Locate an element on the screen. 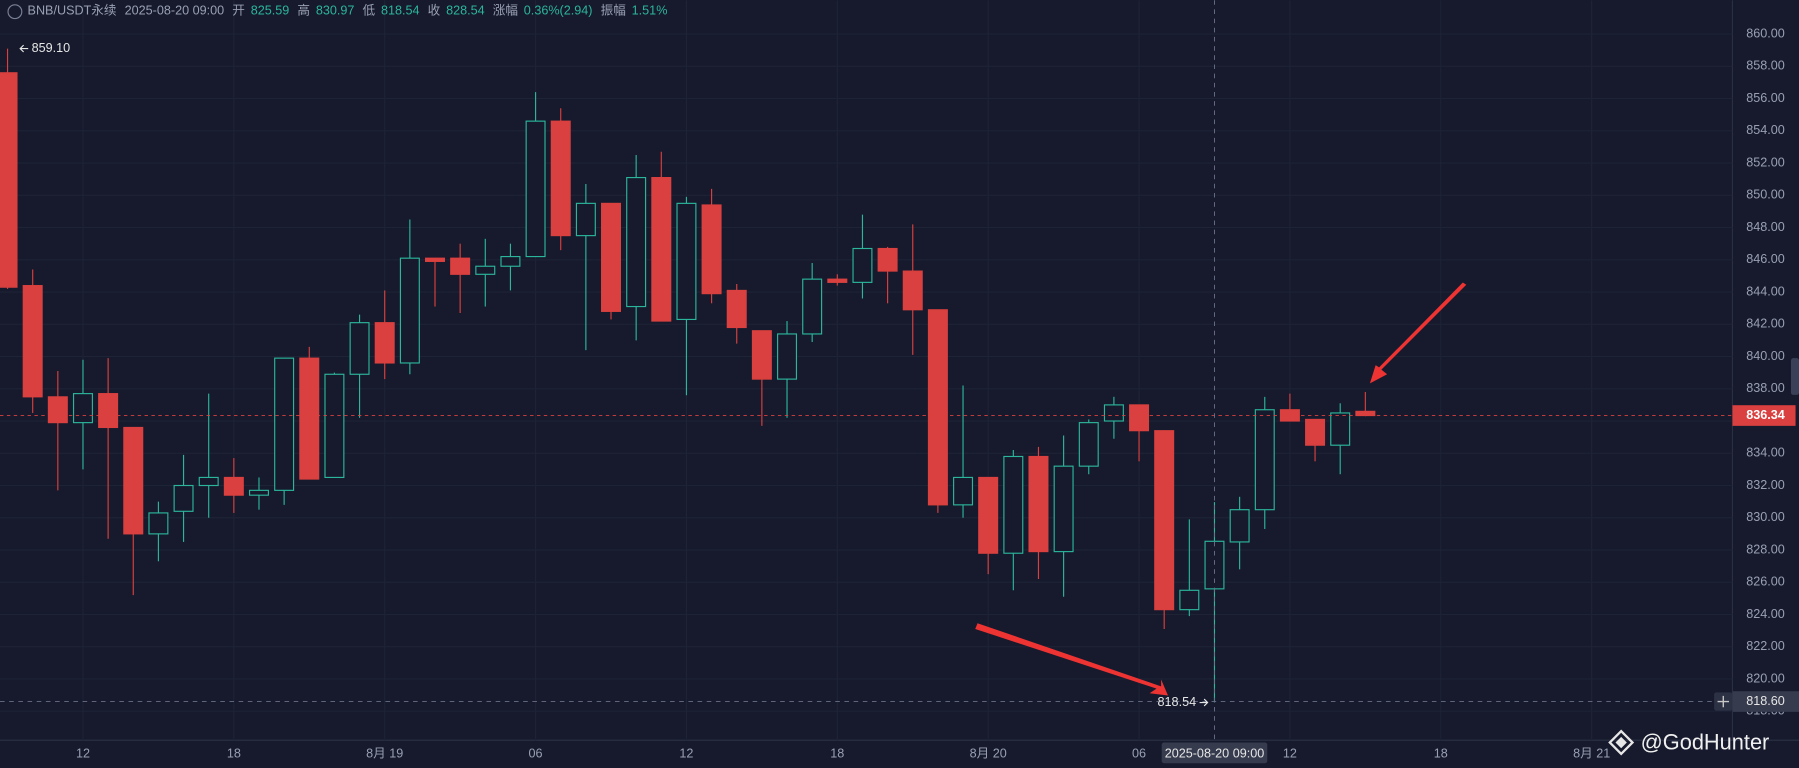 The height and width of the screenshot is (768, 1799). value: 830.97 is located at coordinates (335, 11).